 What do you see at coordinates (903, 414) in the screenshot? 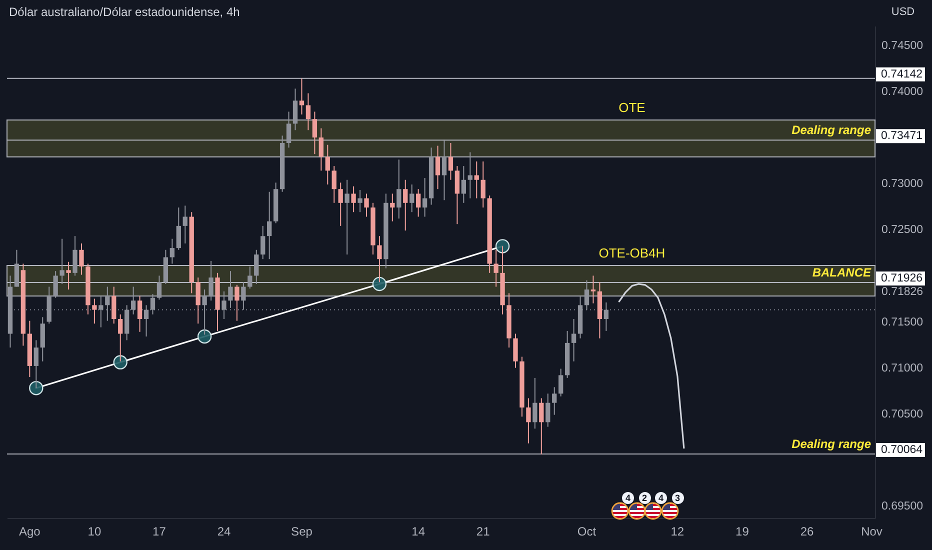
I see `y-tick-label: 0.70500` at bounding box center [903, 414].